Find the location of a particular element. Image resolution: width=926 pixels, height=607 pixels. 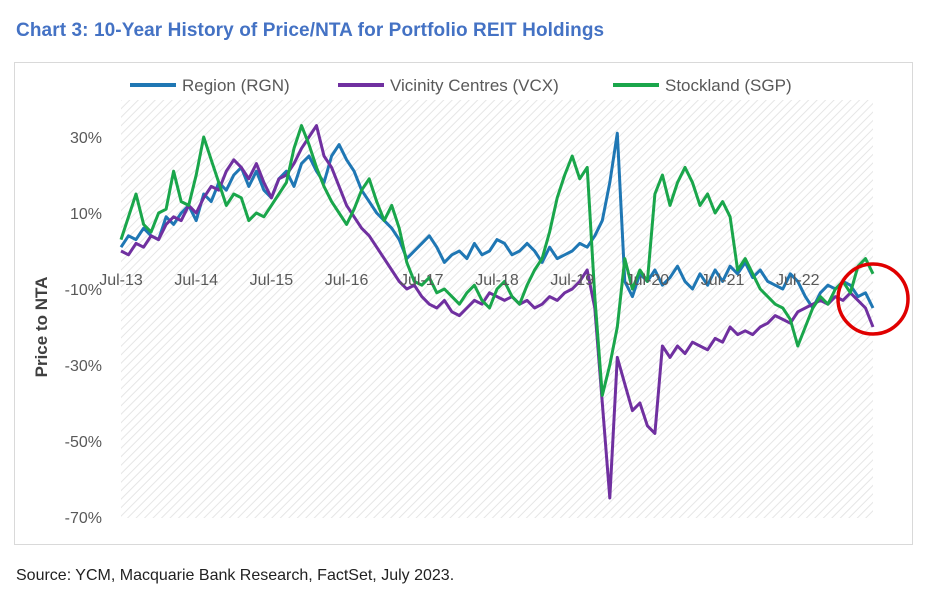

highlight-circle is located at coordinates (873, 299).